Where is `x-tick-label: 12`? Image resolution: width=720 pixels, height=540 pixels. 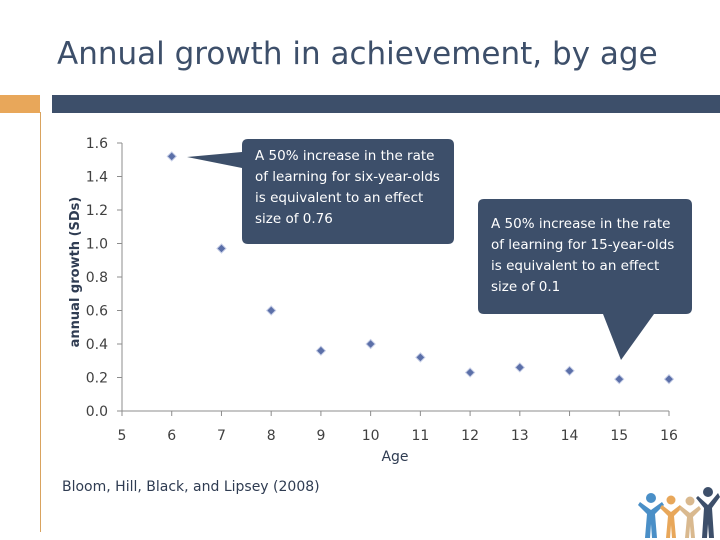 x-tick-label: 12 is located at coordinates (470, 436).